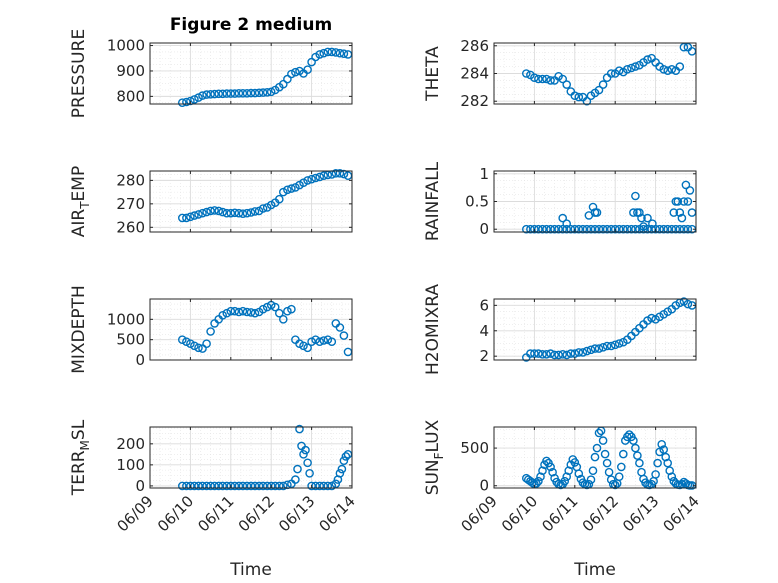 Image resolution: width=778 pixels, height=583 pixels. What do you see at coordinates (681, 513) in the screenshot?
I see `x-tick-label: 06/14` at bounding box center [681, 513].